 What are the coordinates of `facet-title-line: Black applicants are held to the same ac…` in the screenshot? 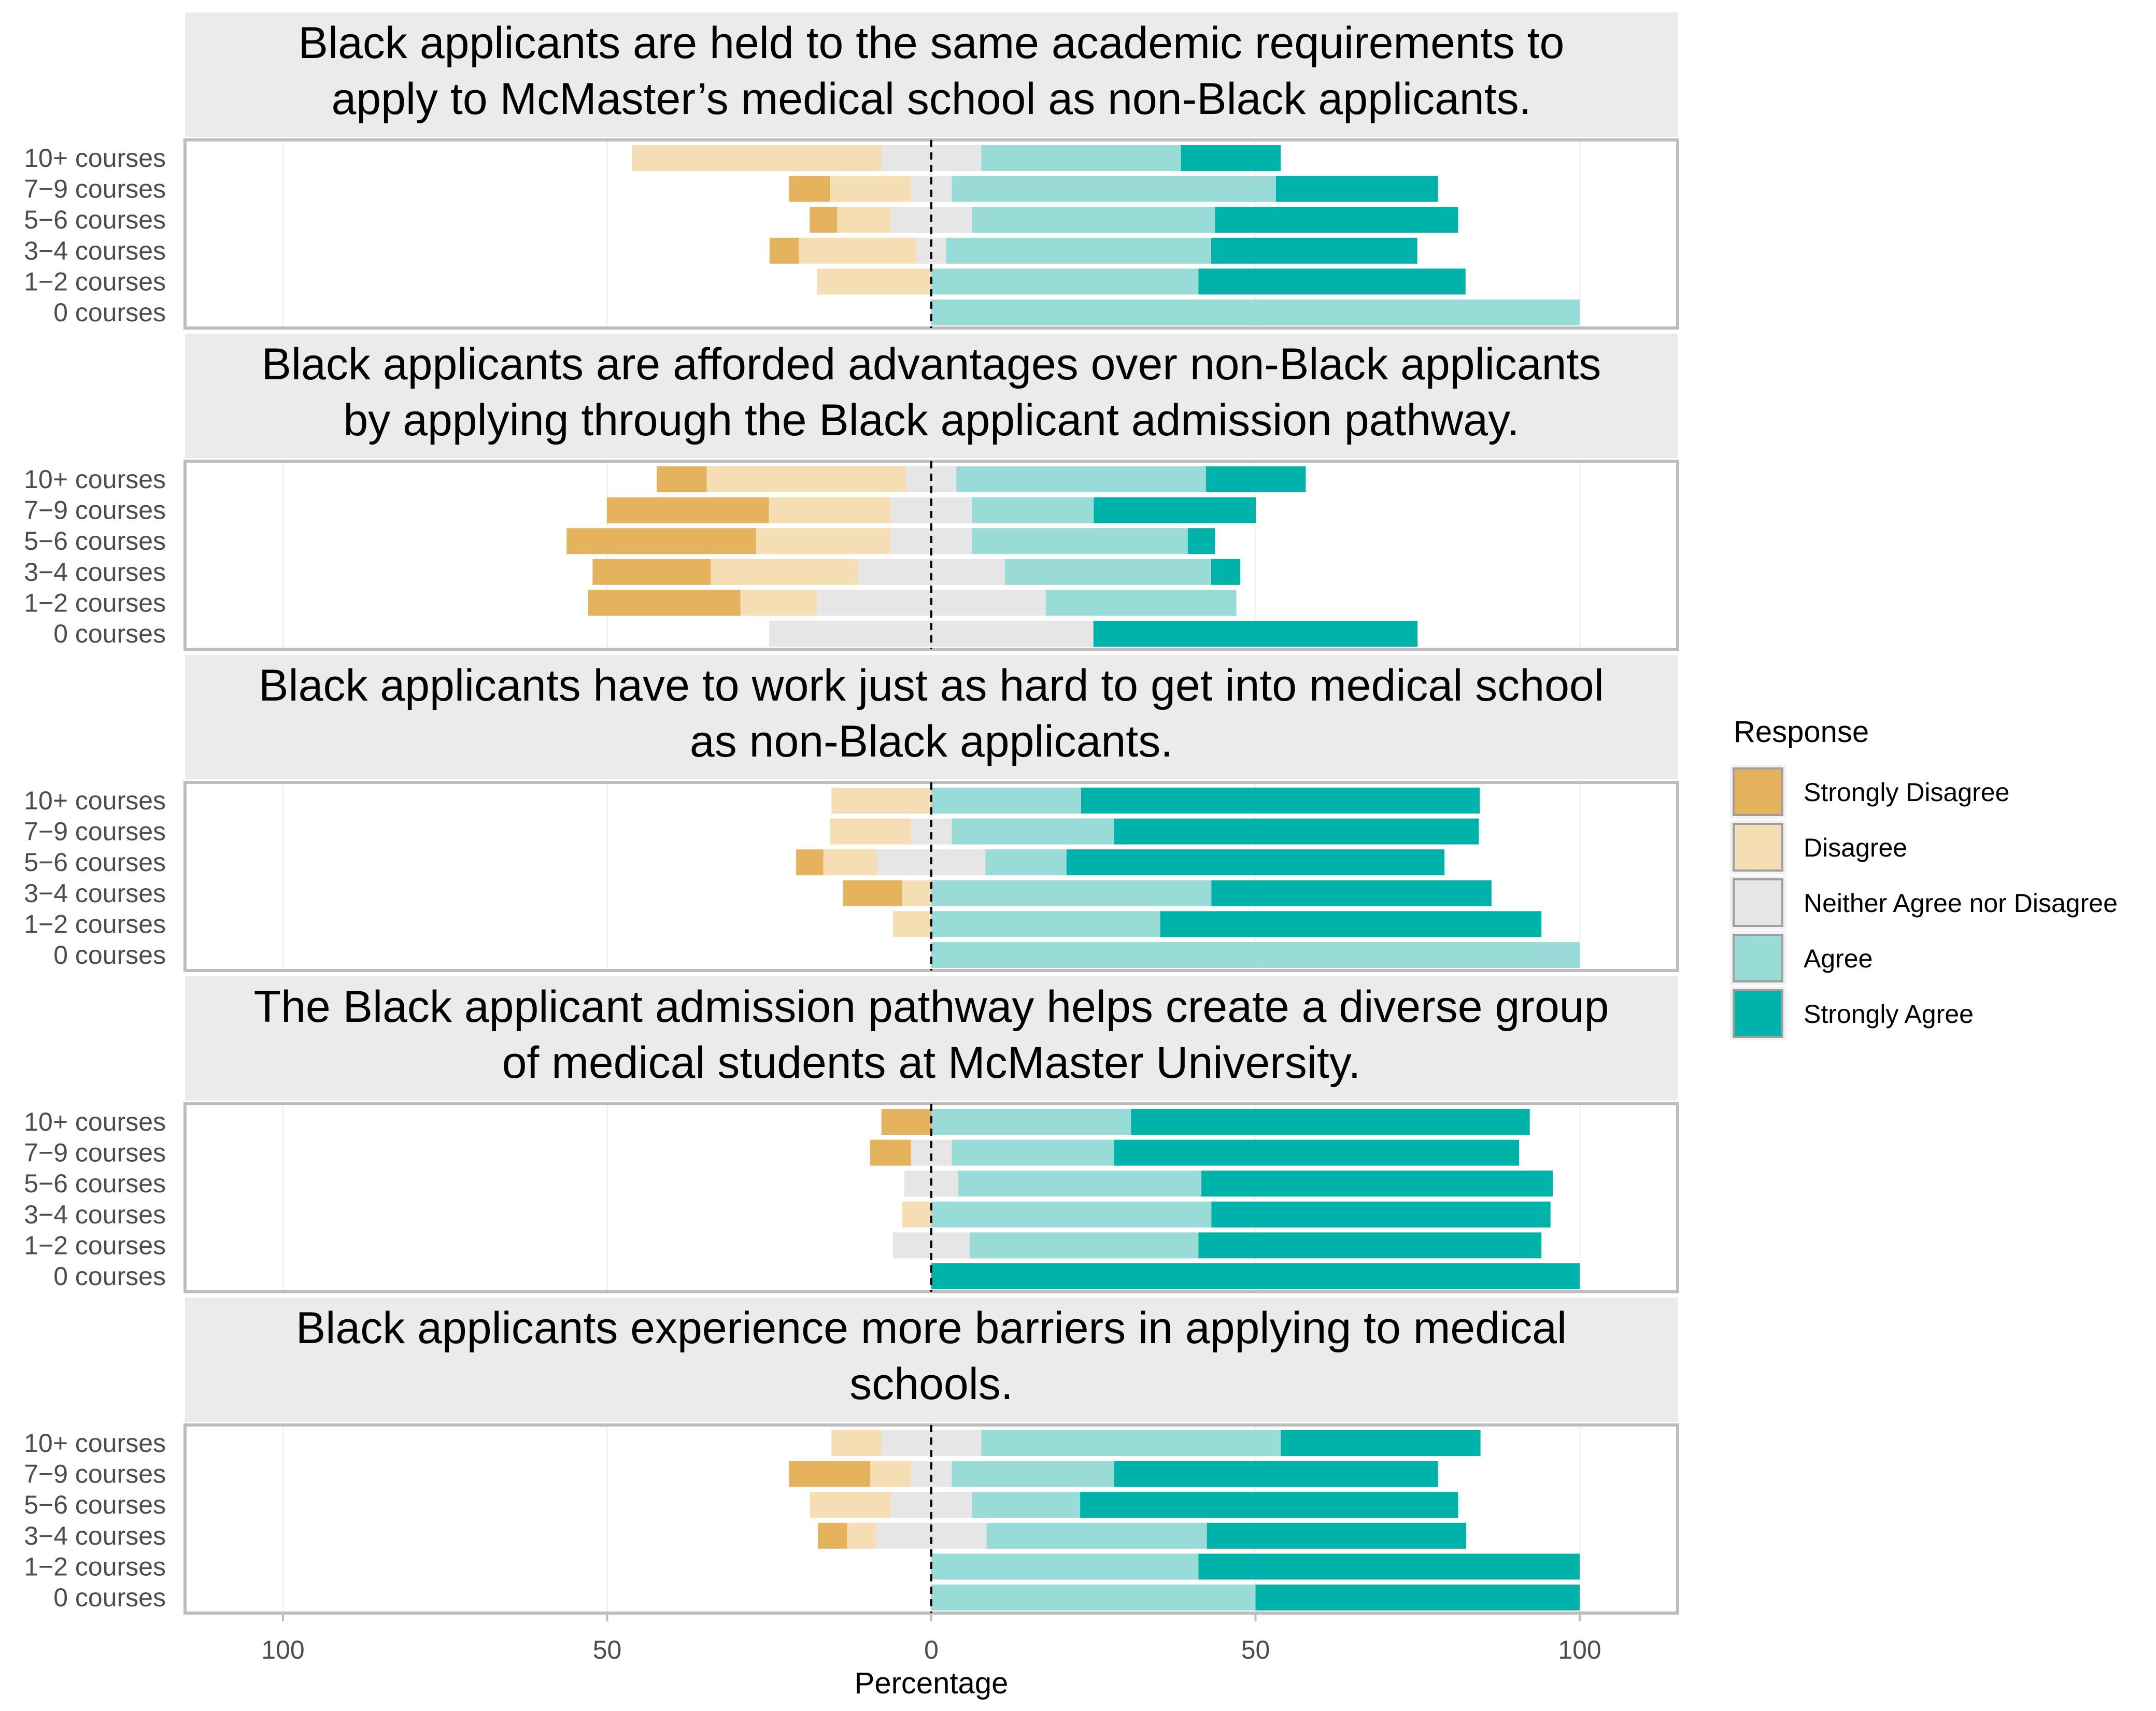 It's located at (932, 43).